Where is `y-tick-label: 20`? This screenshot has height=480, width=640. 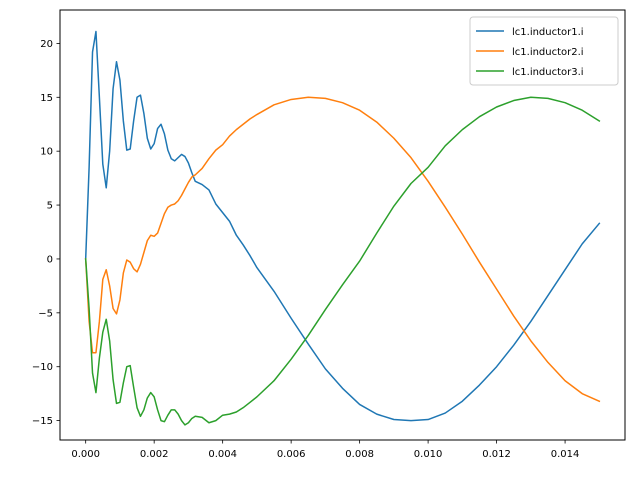
y-tick-label: 20 is located at coordinates (46, 44).